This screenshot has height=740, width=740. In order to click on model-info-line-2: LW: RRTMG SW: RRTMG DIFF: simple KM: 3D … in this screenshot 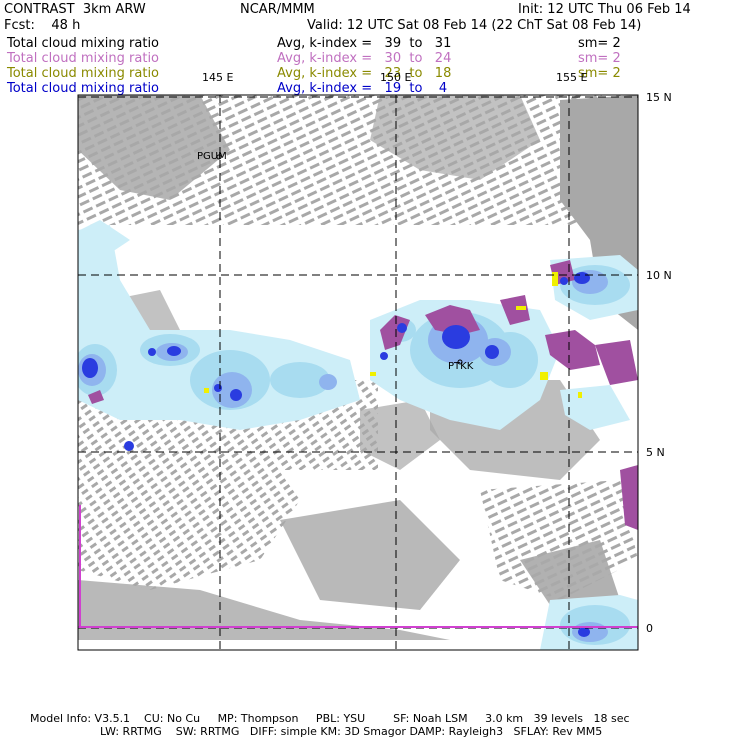, I will do `click(351, 731)`.